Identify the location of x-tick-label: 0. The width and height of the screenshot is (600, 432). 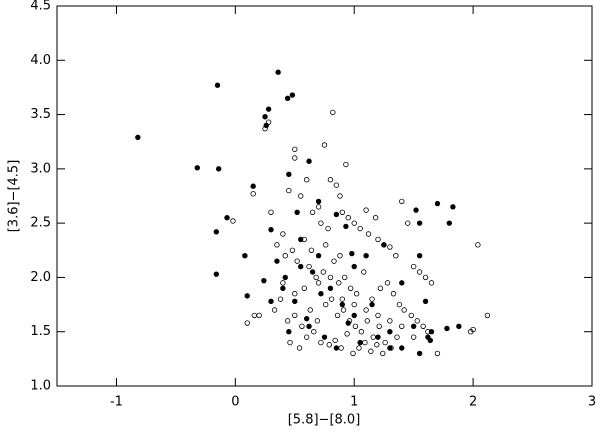
(235, 402).